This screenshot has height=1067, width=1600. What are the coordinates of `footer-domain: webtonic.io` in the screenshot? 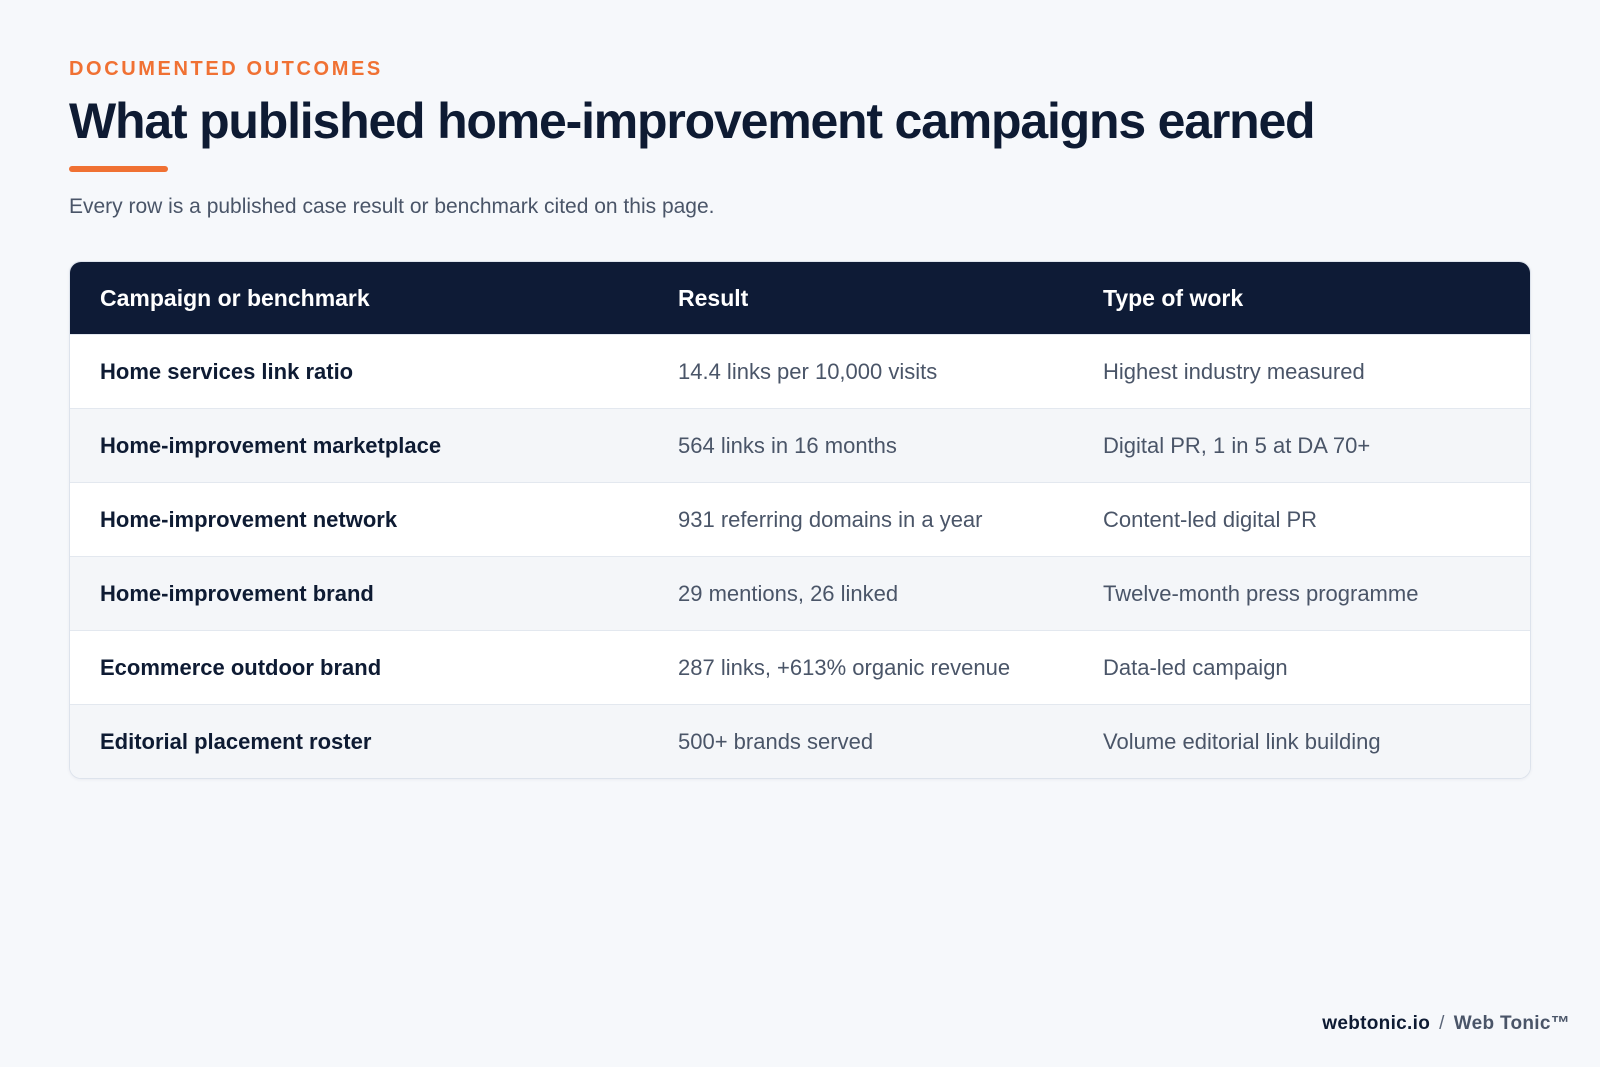 It's located at (1376, 1023).